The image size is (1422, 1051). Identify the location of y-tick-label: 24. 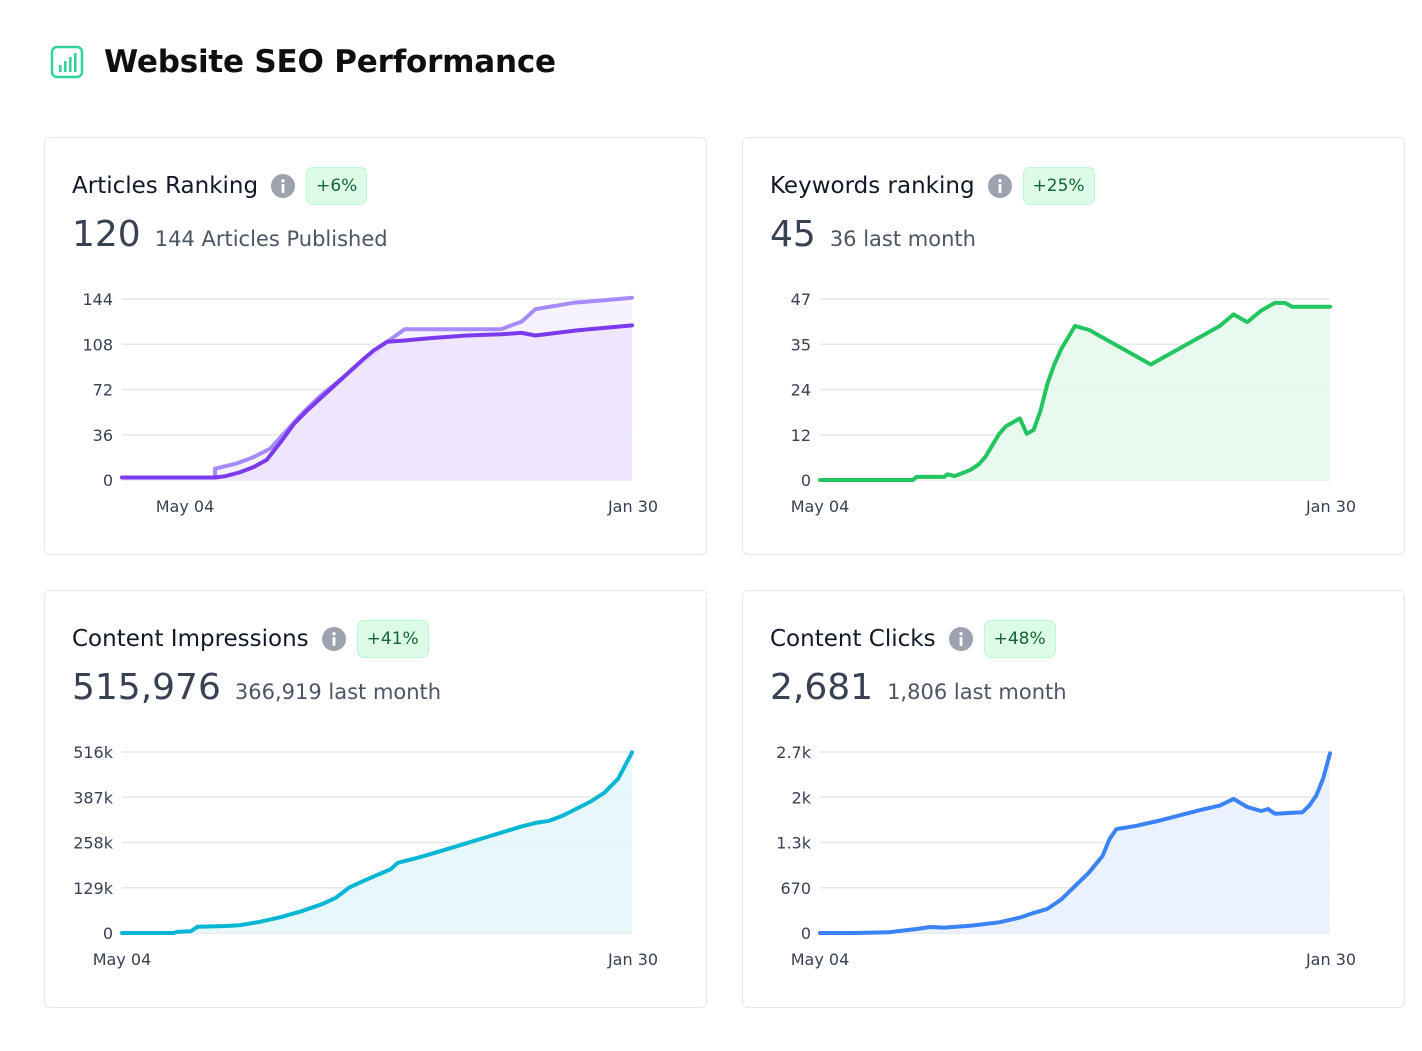
(801, 390).